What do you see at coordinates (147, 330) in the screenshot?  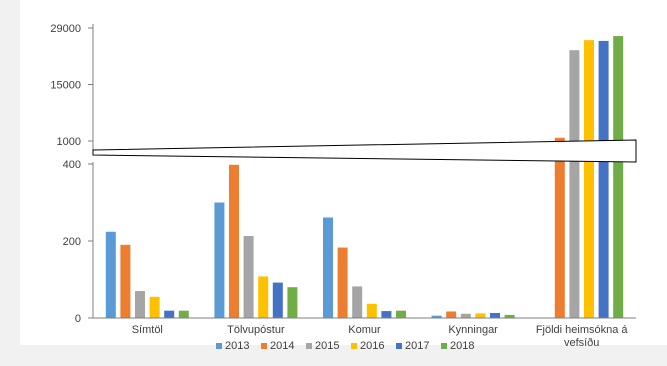 I see `category-label-simtol: Símtöl` at bounding box center [147, 330].